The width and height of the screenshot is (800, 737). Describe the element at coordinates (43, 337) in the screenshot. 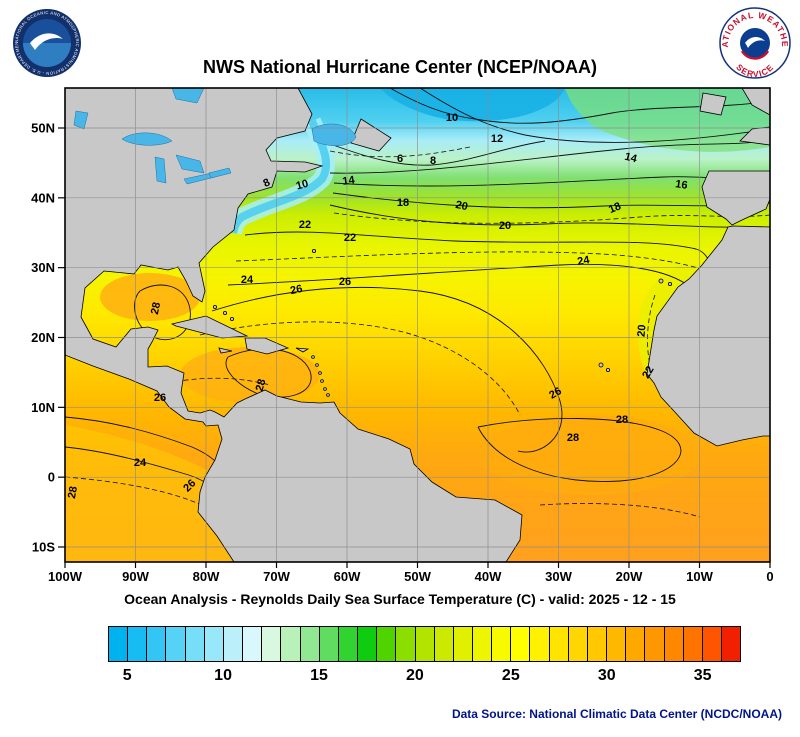

I see `y-axis-tick-label: 20N` at that location.